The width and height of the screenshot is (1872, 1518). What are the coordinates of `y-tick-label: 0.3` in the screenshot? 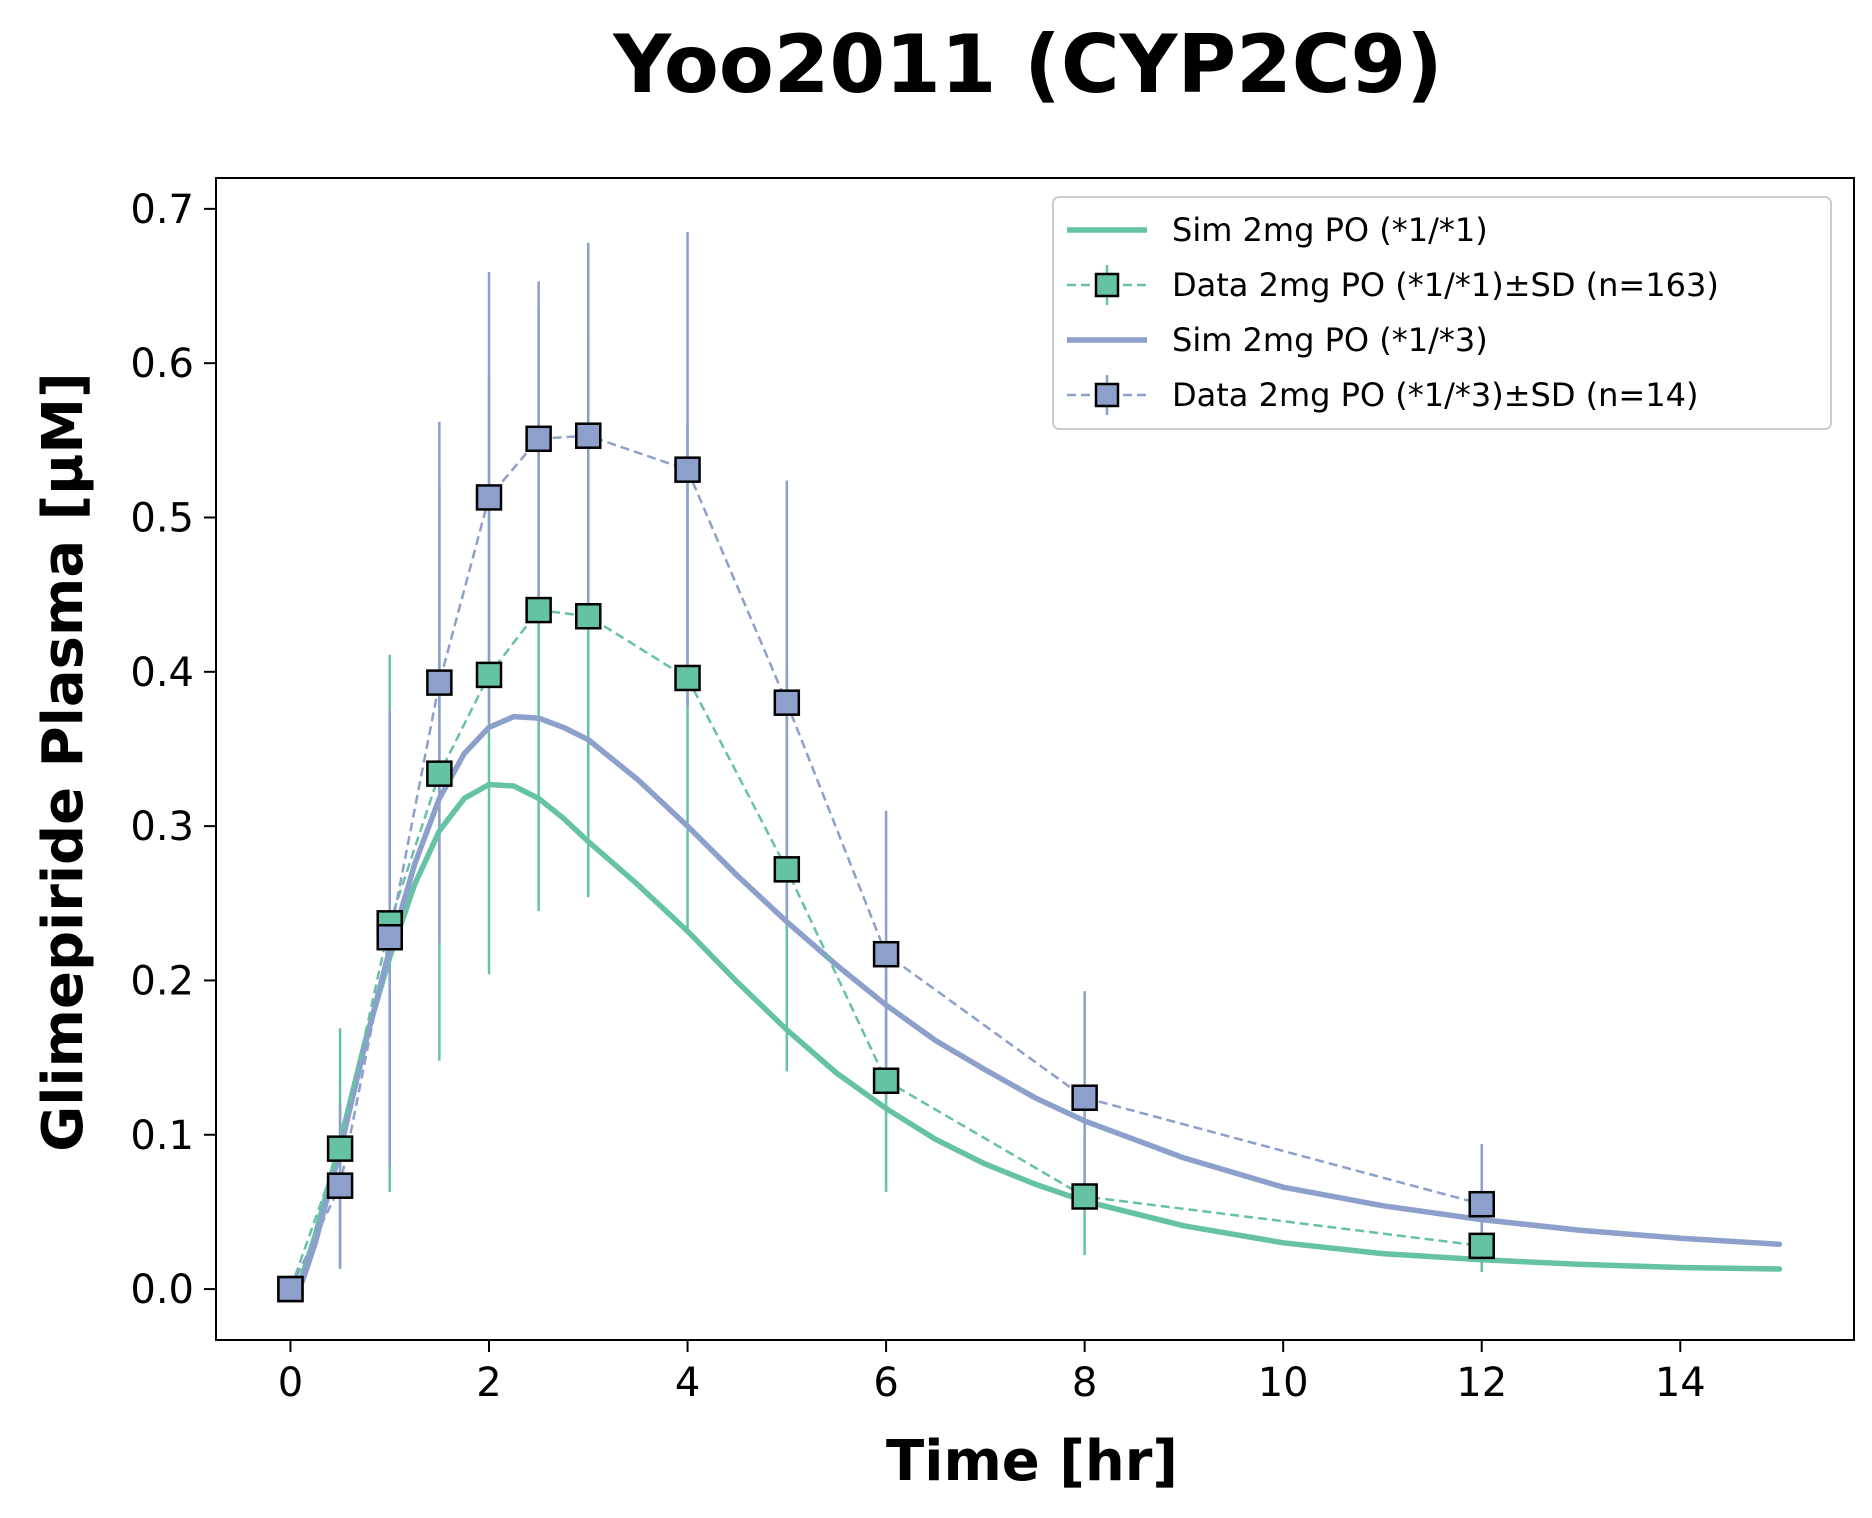 It's located at (162, 827).